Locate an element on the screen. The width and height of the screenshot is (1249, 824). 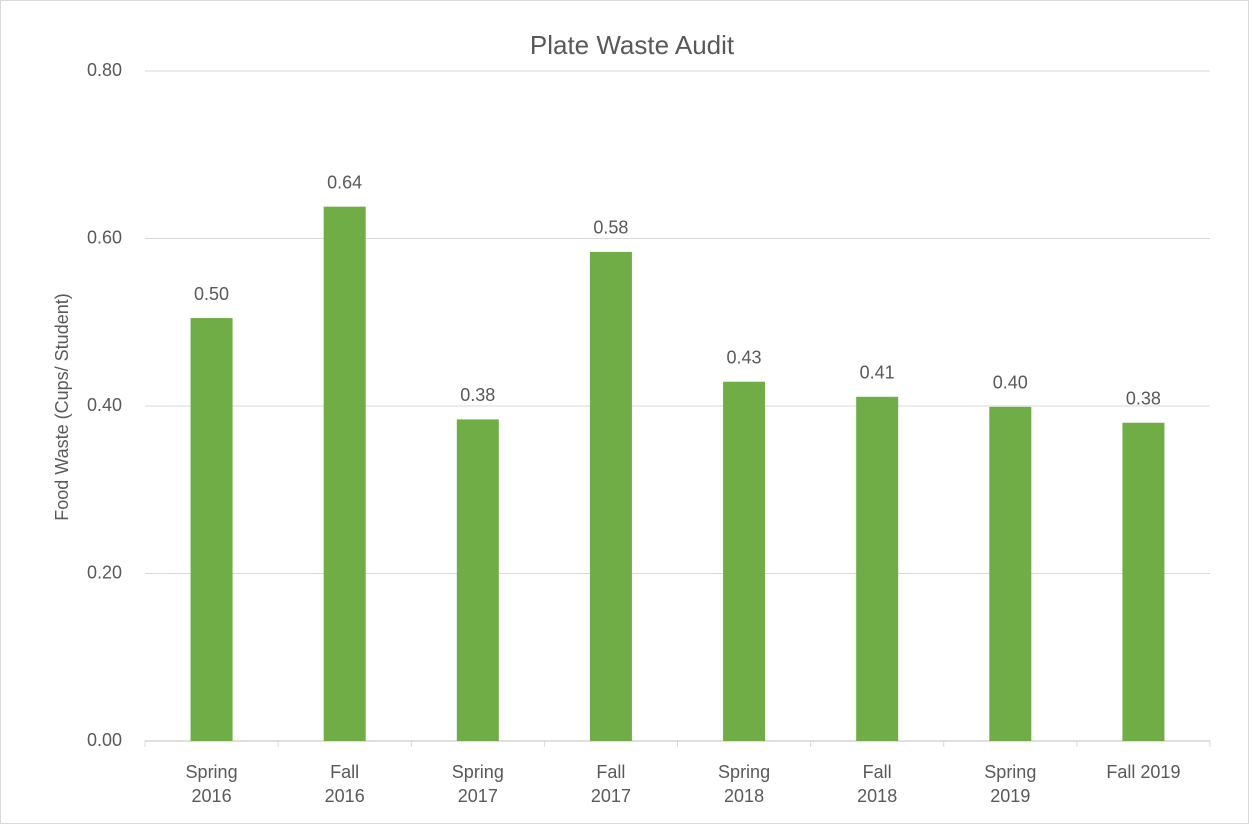
y-tick-label: 0.00 is located at coordinates (104, 740).